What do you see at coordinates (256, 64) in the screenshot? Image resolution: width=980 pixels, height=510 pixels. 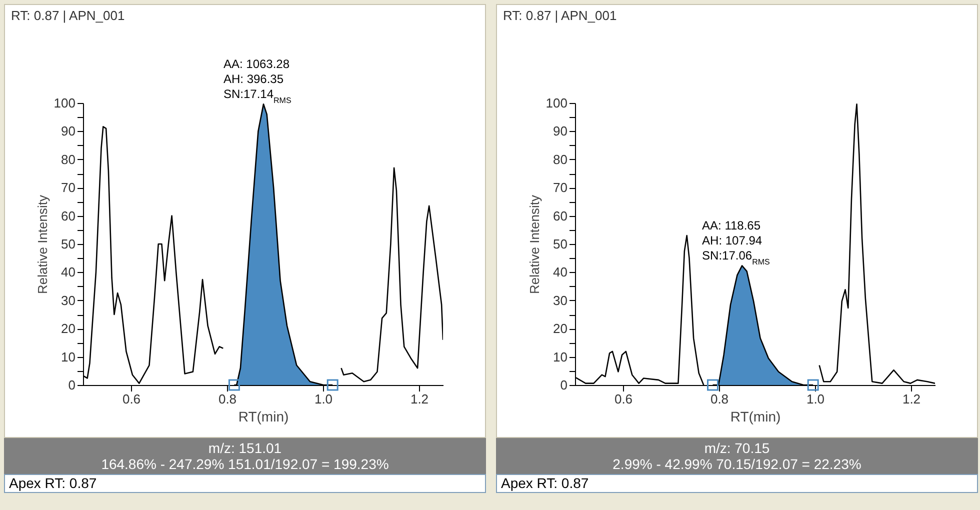 I see `text: AA: 1063.28` at bounding box center [256, 64].